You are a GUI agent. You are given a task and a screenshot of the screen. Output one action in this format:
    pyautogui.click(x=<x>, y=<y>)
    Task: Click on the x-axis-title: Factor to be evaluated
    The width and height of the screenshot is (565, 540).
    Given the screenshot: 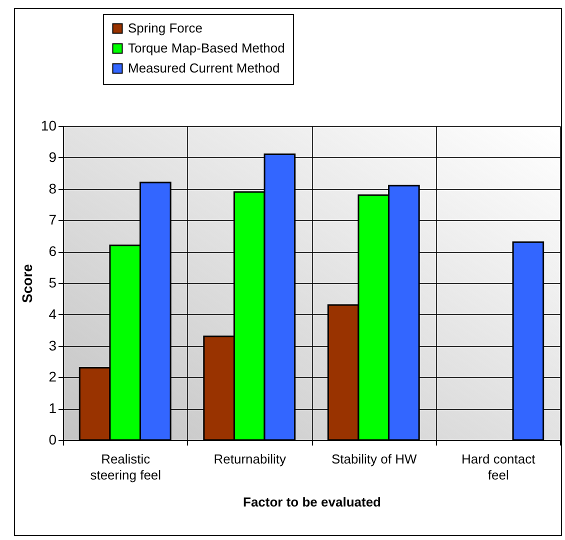 What is the action you would take?
    pyautogui.click(x=312, y=502)
    